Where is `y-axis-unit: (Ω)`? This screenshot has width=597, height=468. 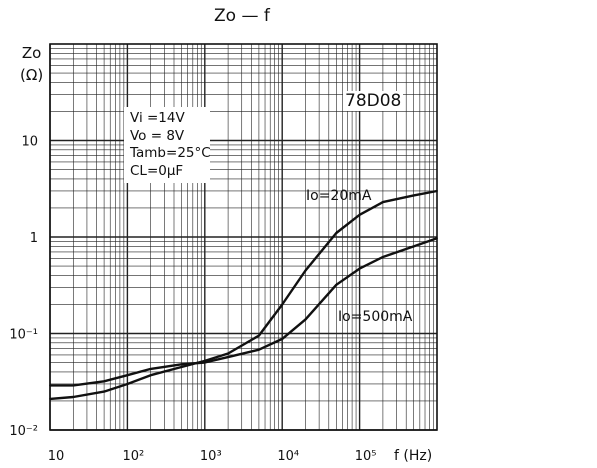
y-axis-unit: (Ω) is located at coordinates (32, 75).